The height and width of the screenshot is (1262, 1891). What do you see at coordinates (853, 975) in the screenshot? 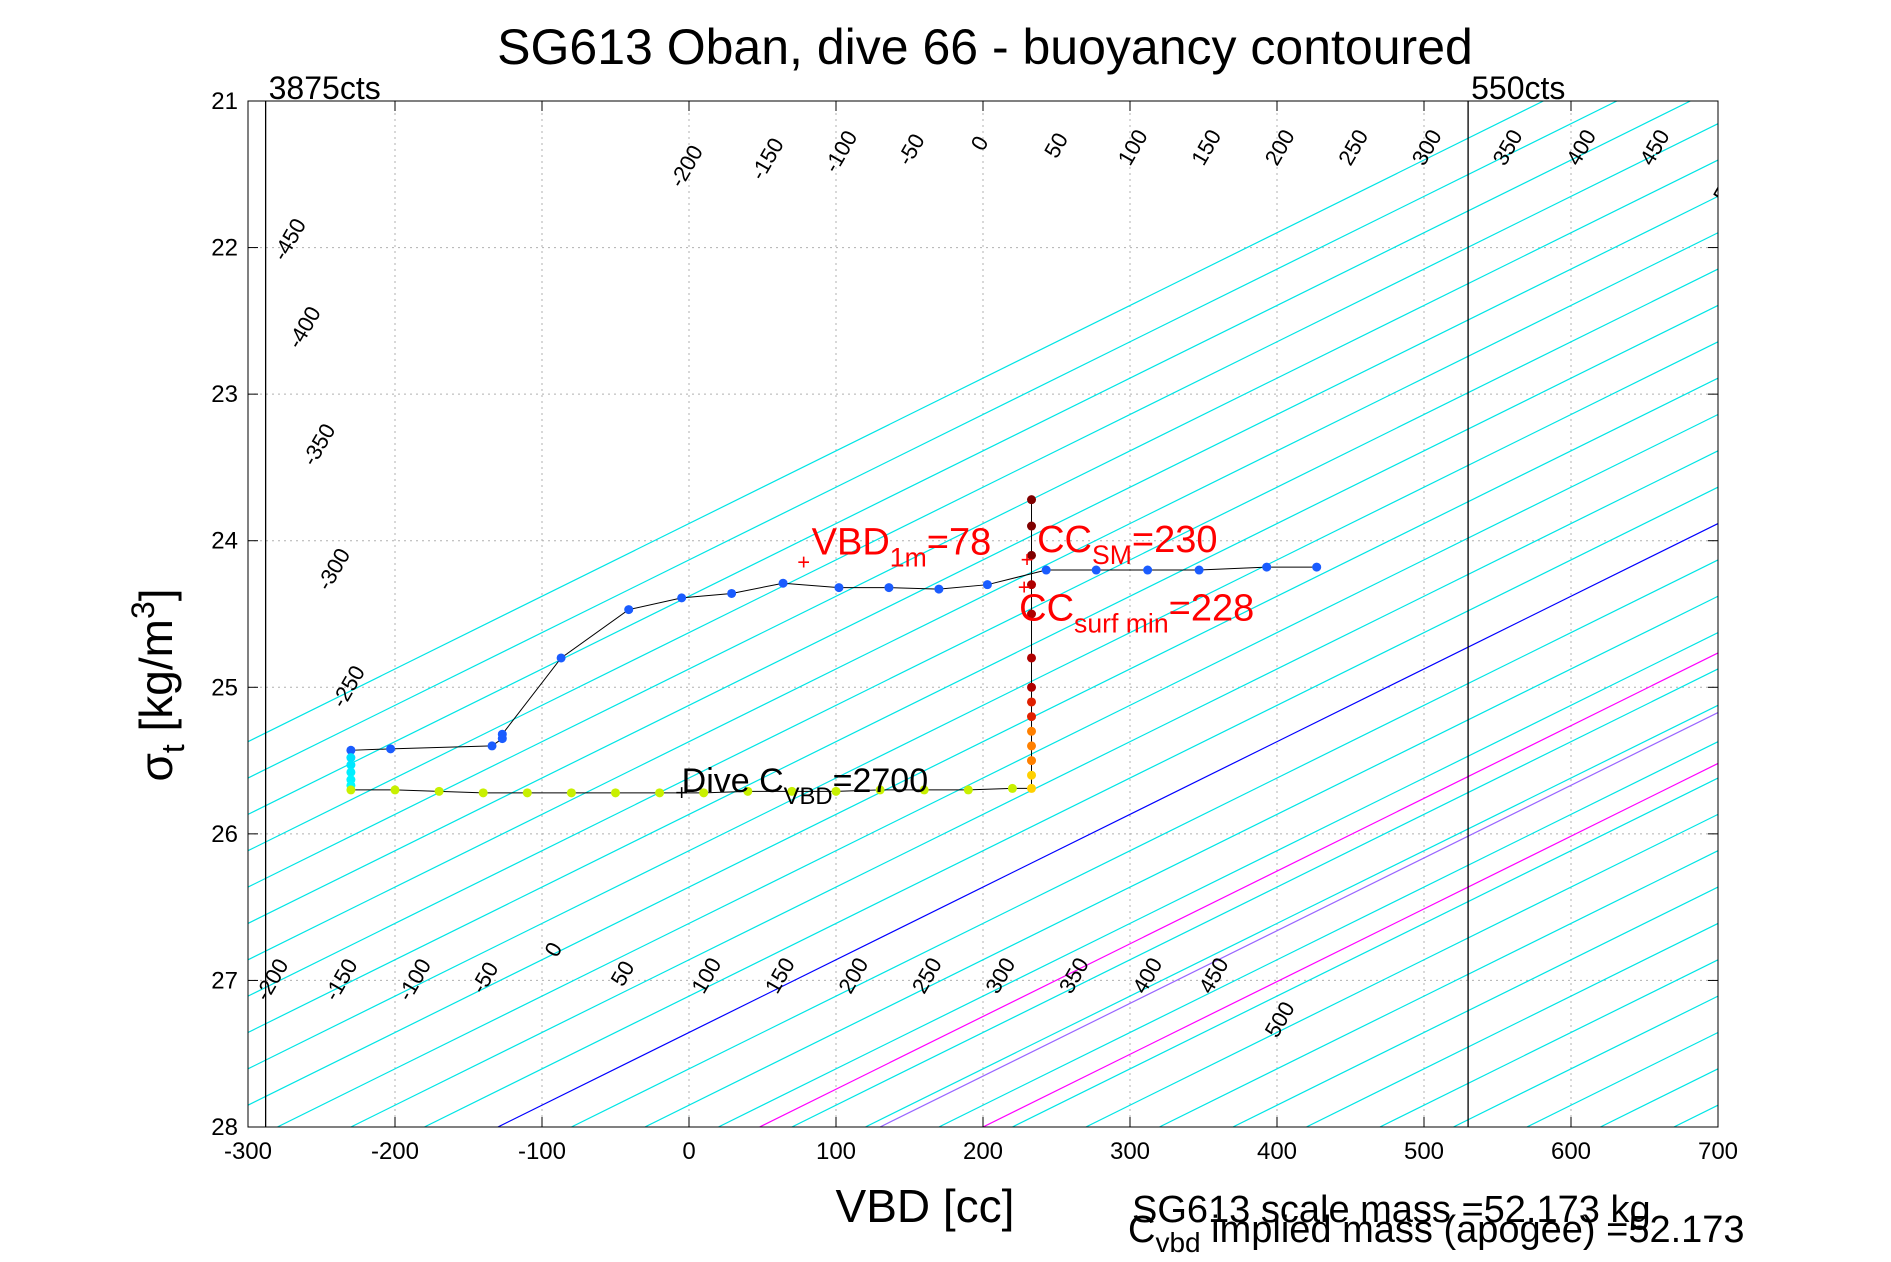
I see `contour-label-lower: 200` at bounding box center [853, 975].